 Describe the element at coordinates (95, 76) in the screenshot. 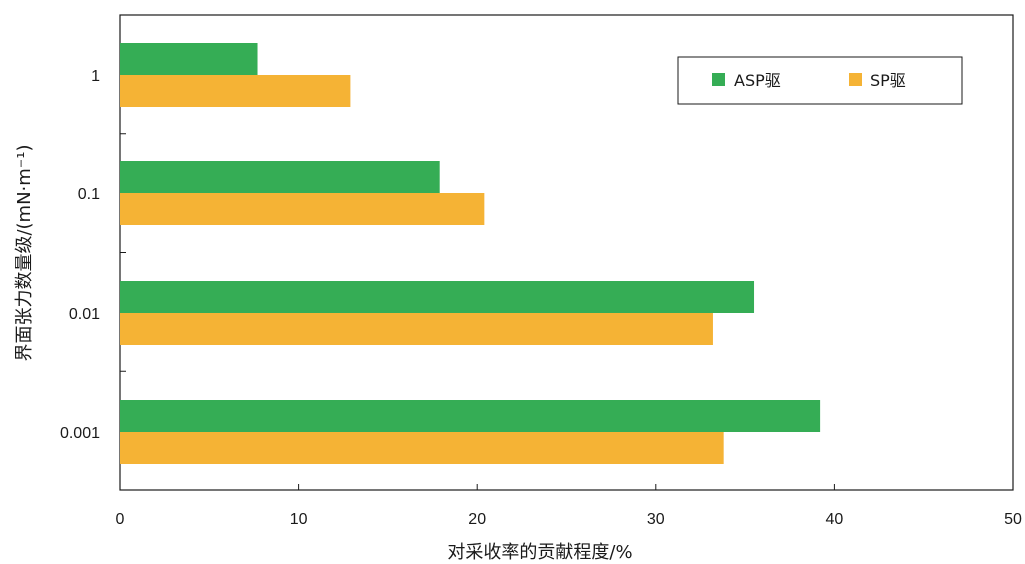

I see `y-tick-label: 1` at that location.